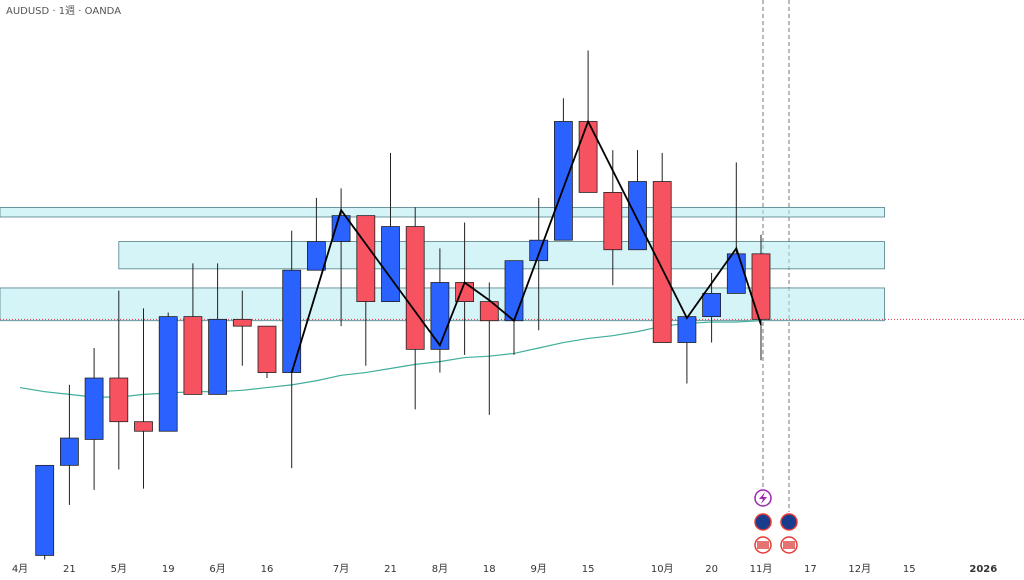 The height and width of the screenshot is (580, 1024). Describe the element at coordinates (341, 569) in the screenshot. I see `x-tick-label: 7月` at that location.